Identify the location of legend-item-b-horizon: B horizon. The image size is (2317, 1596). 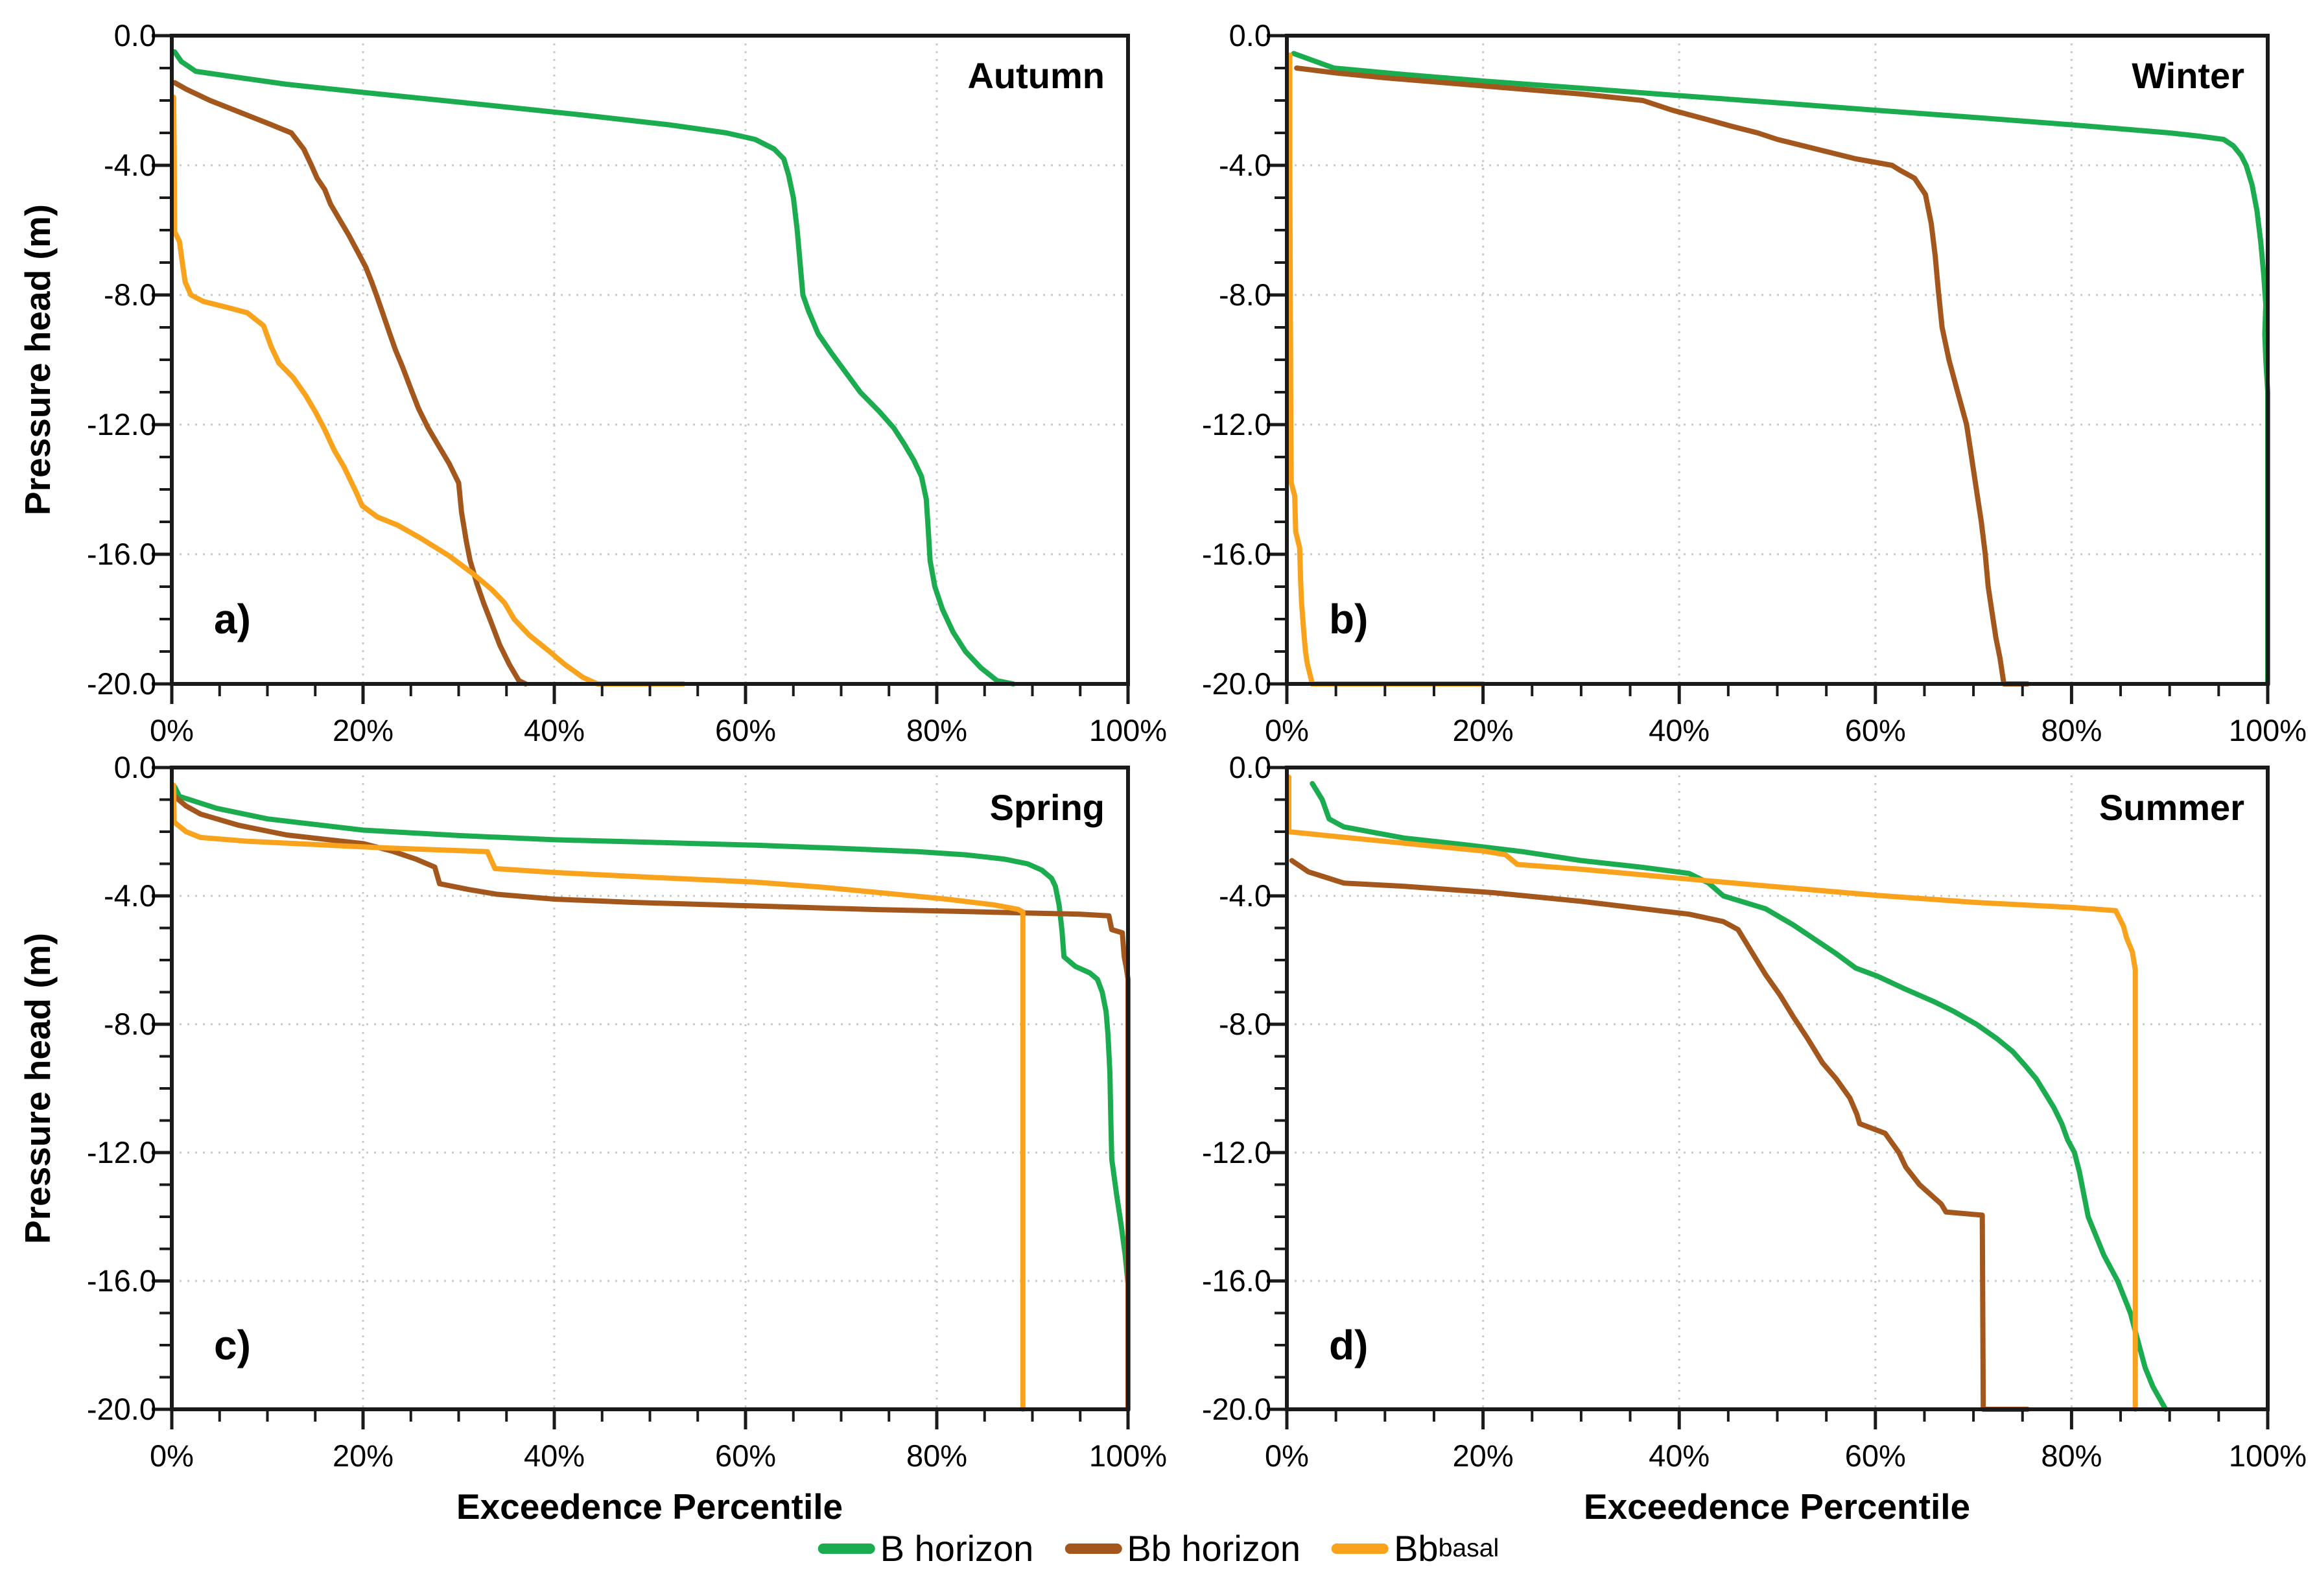
(926, 1548).